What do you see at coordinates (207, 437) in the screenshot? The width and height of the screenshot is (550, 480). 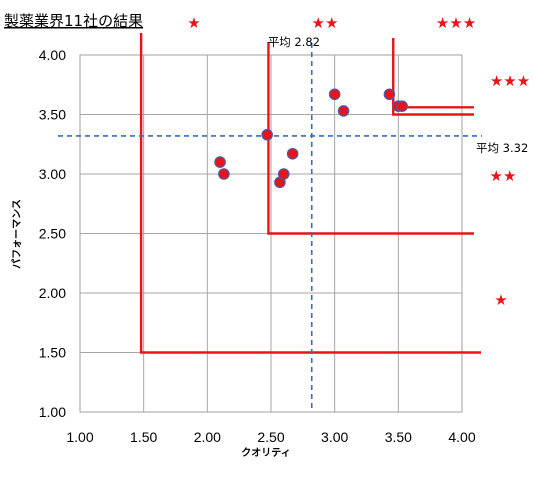 I see `x-tick-label: 2.00` at bounding box center [207, 437].